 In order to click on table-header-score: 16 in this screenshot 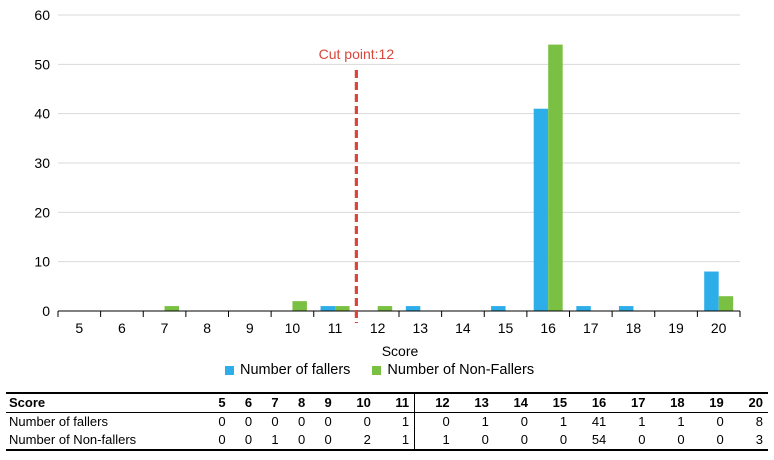, I will do `click(592, 402)`.